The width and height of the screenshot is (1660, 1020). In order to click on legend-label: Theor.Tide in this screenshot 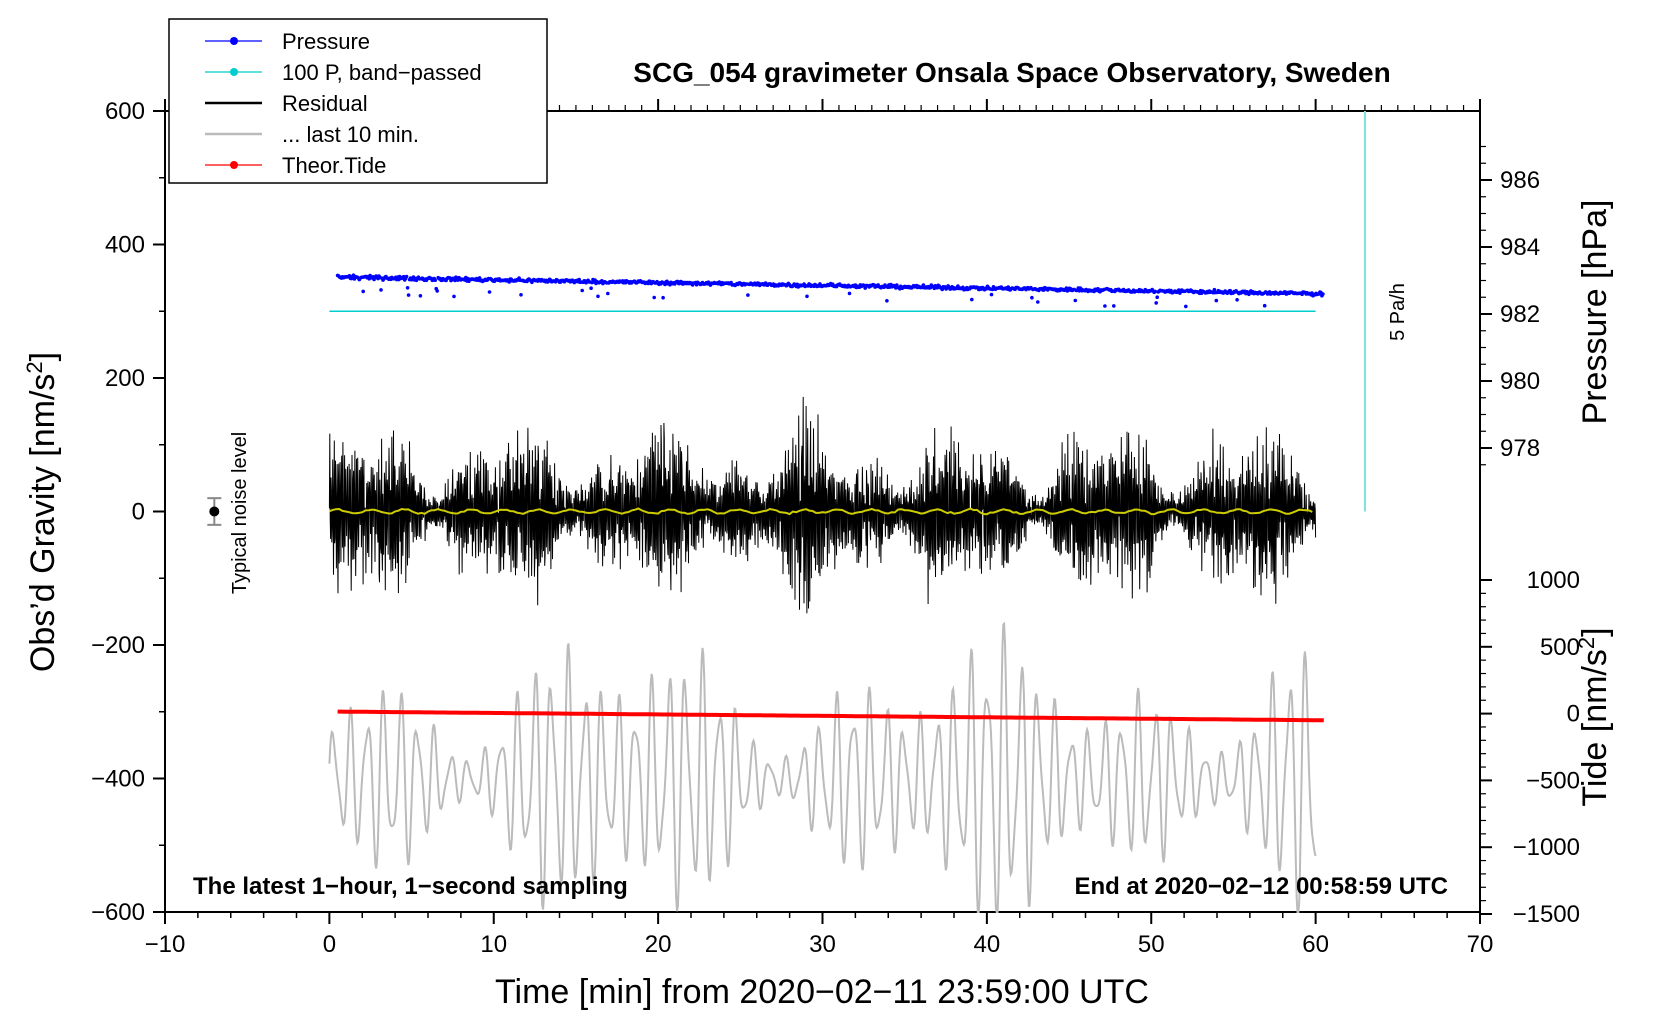, I will do `click(334, 165)`.